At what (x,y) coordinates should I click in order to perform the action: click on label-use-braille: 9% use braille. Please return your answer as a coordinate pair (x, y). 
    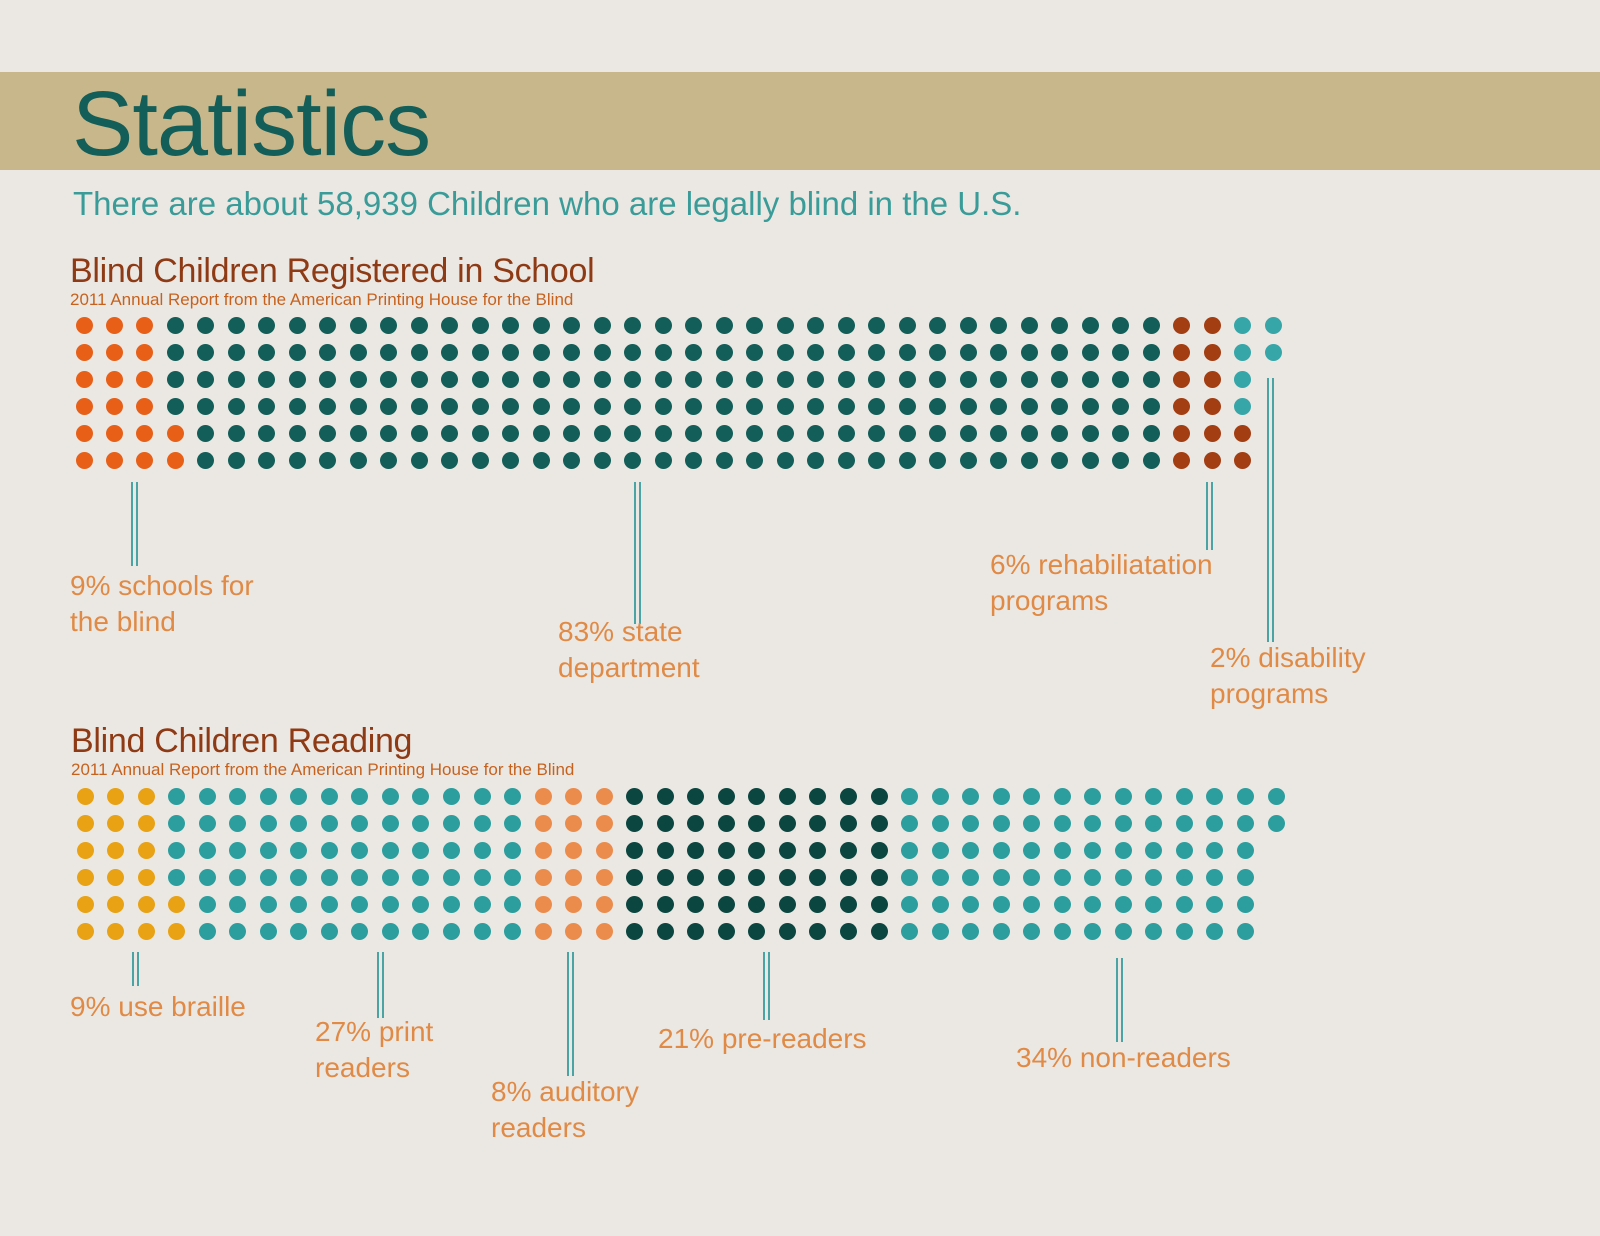
    Looking at the image, I should click on (158, 1006).